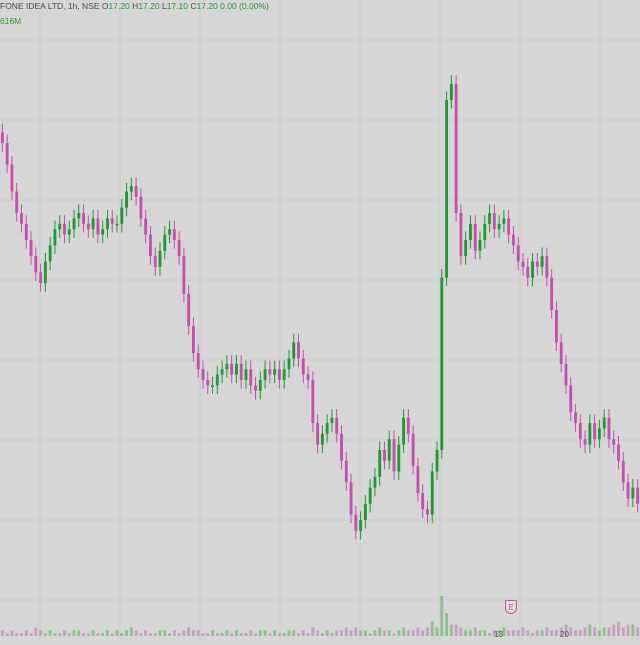  I want to click on close-label: C, so click(193, 6).